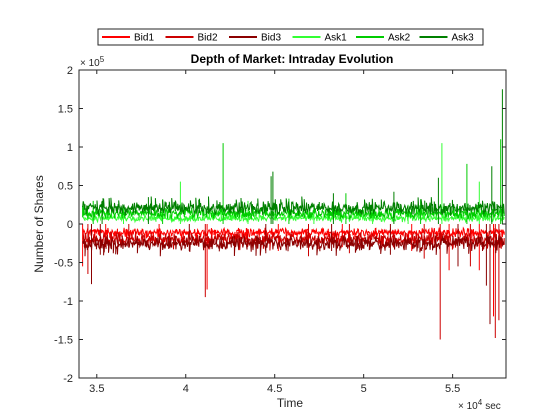 Image resolution: width=560 pixels, height=420 pixels. Describe the element at coordinates (68, 379) in the screenshot. I see `y-tick-label: -2` at that location.